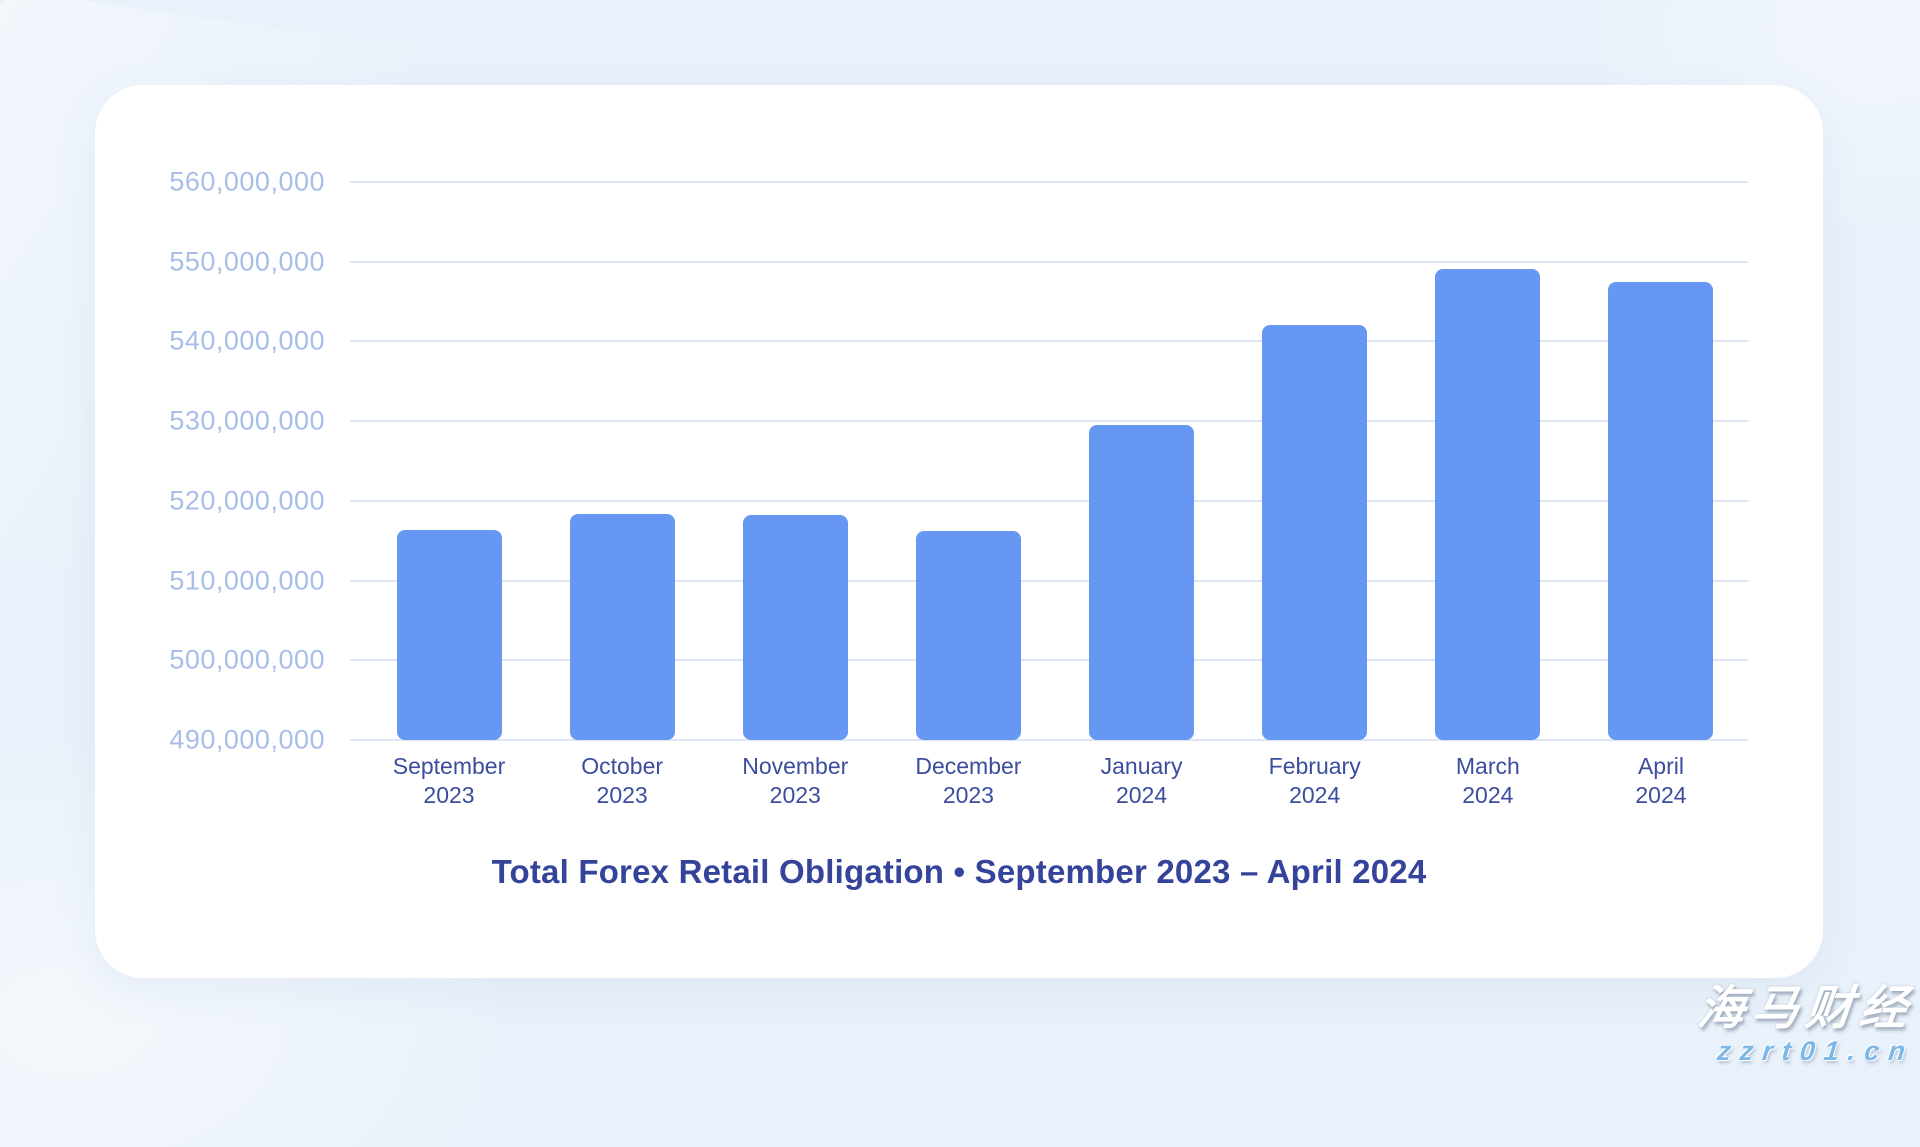  I want to click on y-axis-label: 550,000,000, so click(247, 261).